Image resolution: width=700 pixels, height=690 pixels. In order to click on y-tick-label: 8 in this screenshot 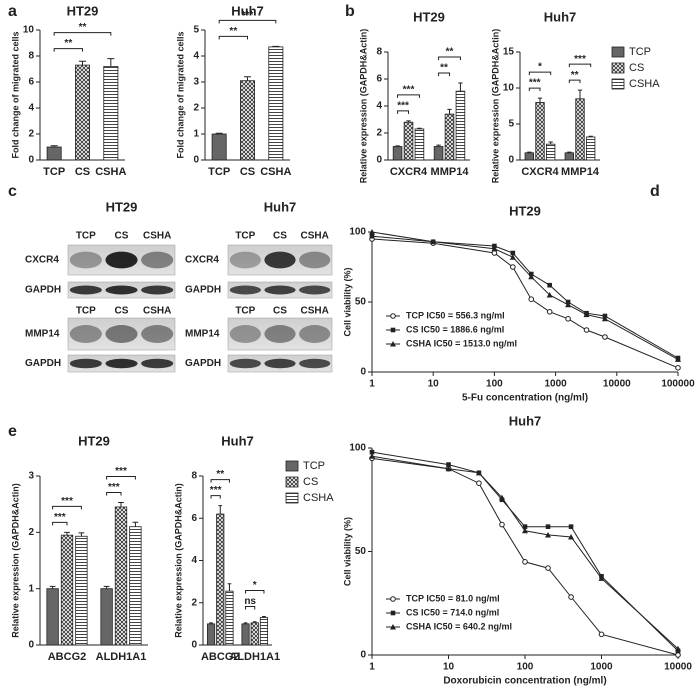, I will do `click(194, 476)`.